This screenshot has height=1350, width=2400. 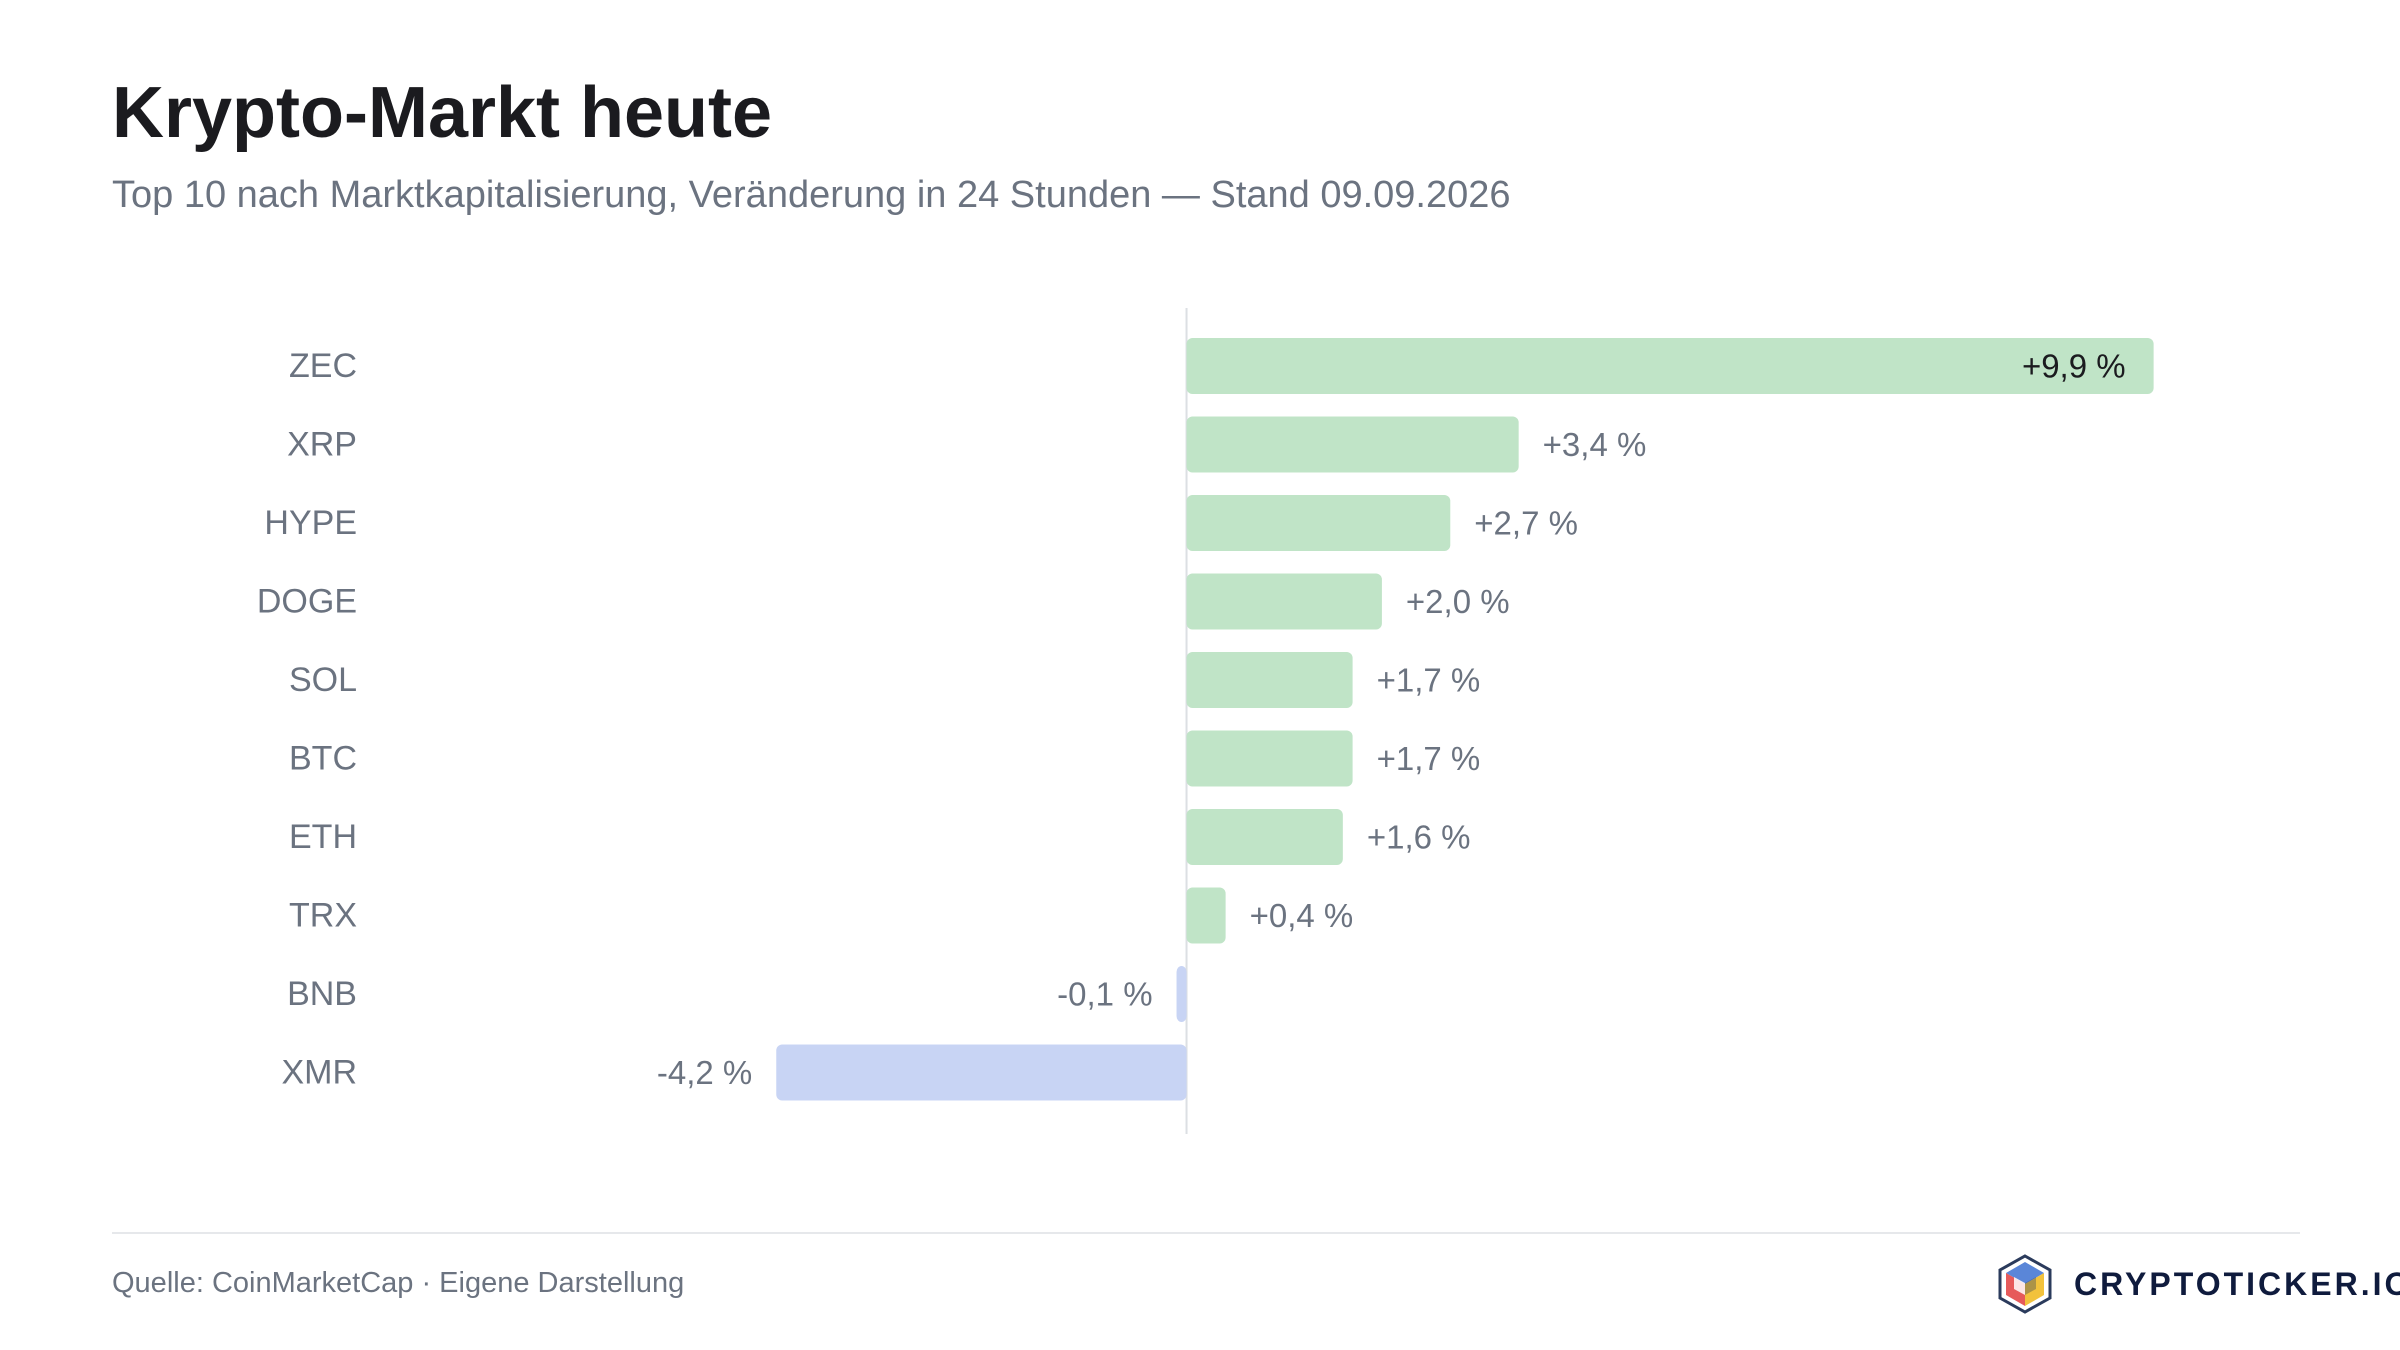 I want to click on value-label: +2,0 %, so click(x=1458, y=601).